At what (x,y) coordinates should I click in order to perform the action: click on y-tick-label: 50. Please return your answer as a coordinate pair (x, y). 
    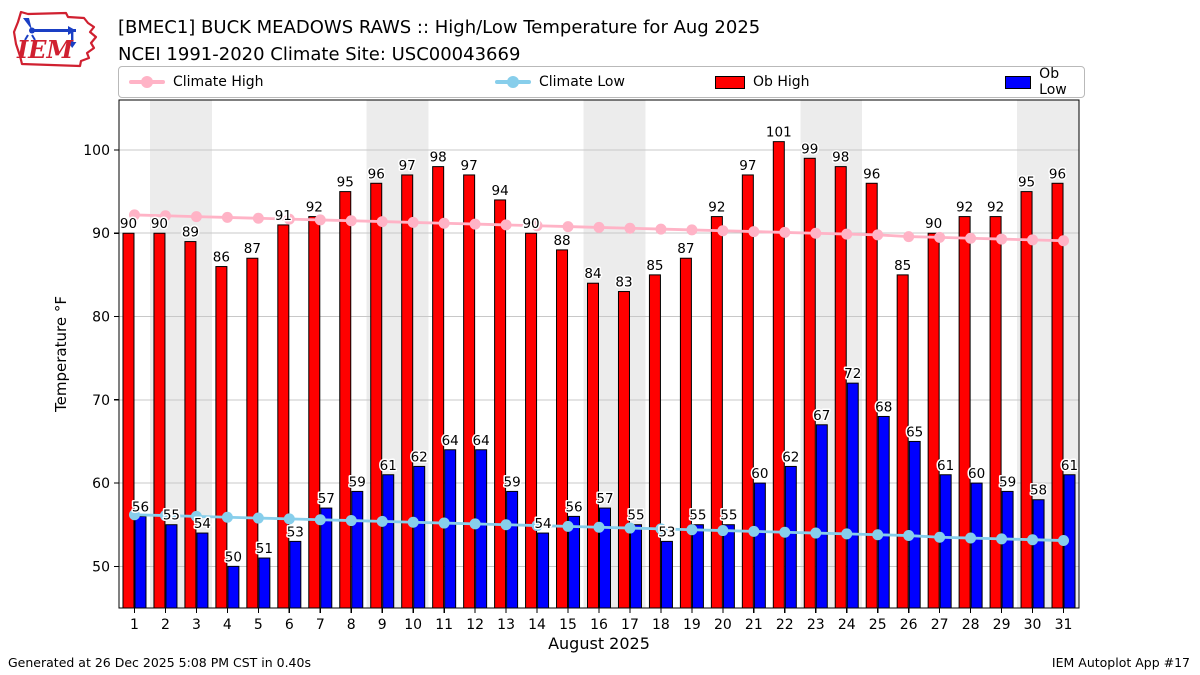
    Looking at the image, I should click on (101, 567).